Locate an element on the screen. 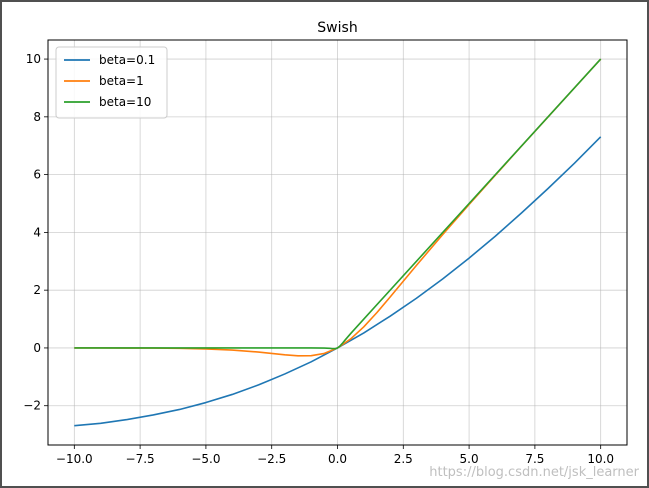  legend: beta=0.1 beta=1 beta=10 is located at coordinates (111, 82).